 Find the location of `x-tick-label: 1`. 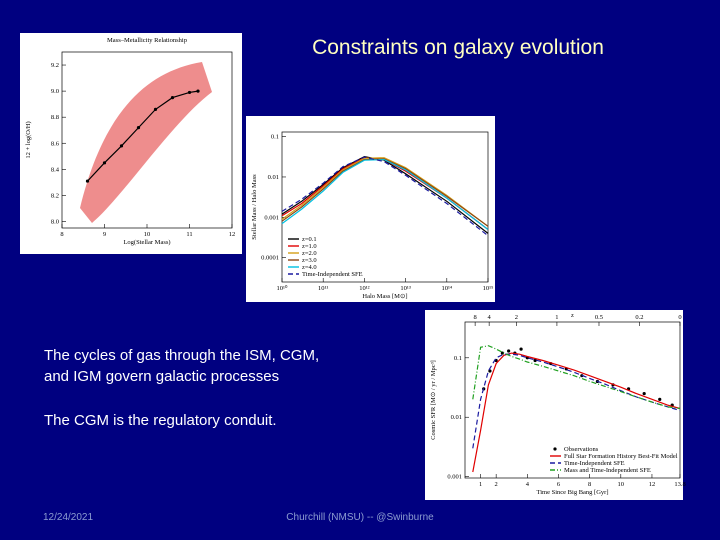

x-tick-label: 1 is located at coordinates (480, 484).